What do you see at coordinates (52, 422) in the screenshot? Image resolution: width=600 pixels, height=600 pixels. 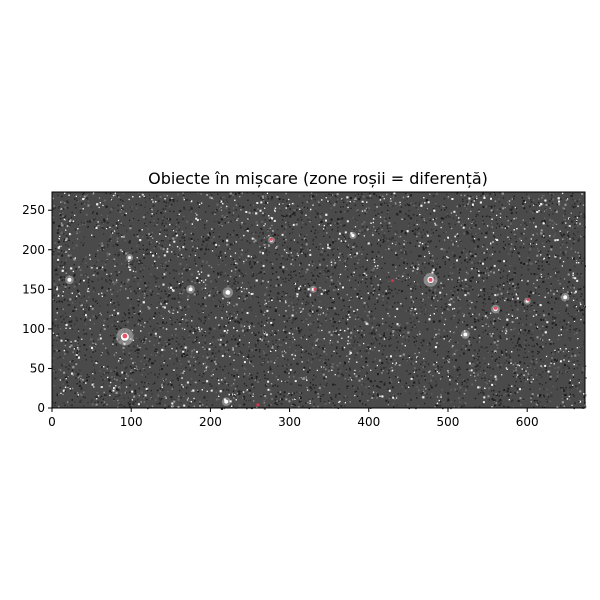 I see `x-tick-label: 0` at bounding box center [52, 422].